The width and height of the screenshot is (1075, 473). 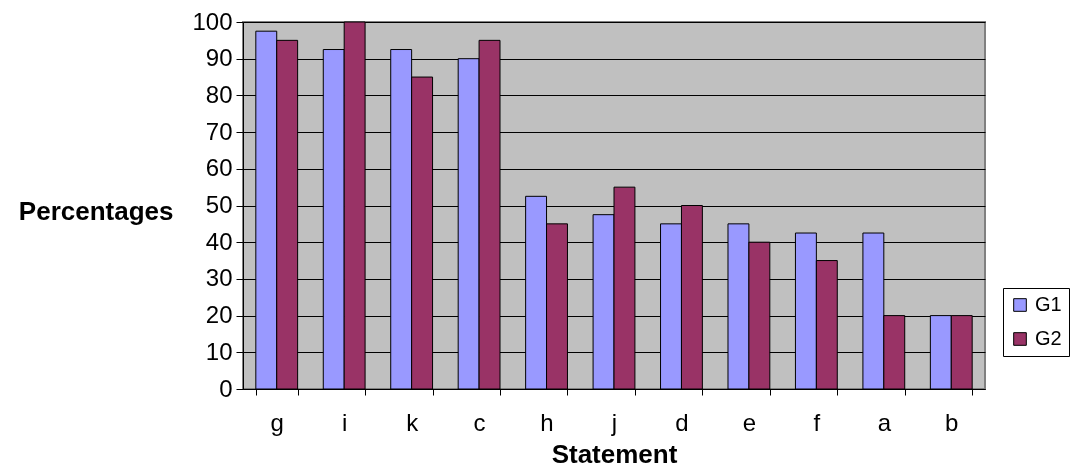 I want to click on y-tick-label: 90, so click(x=219, y=58).